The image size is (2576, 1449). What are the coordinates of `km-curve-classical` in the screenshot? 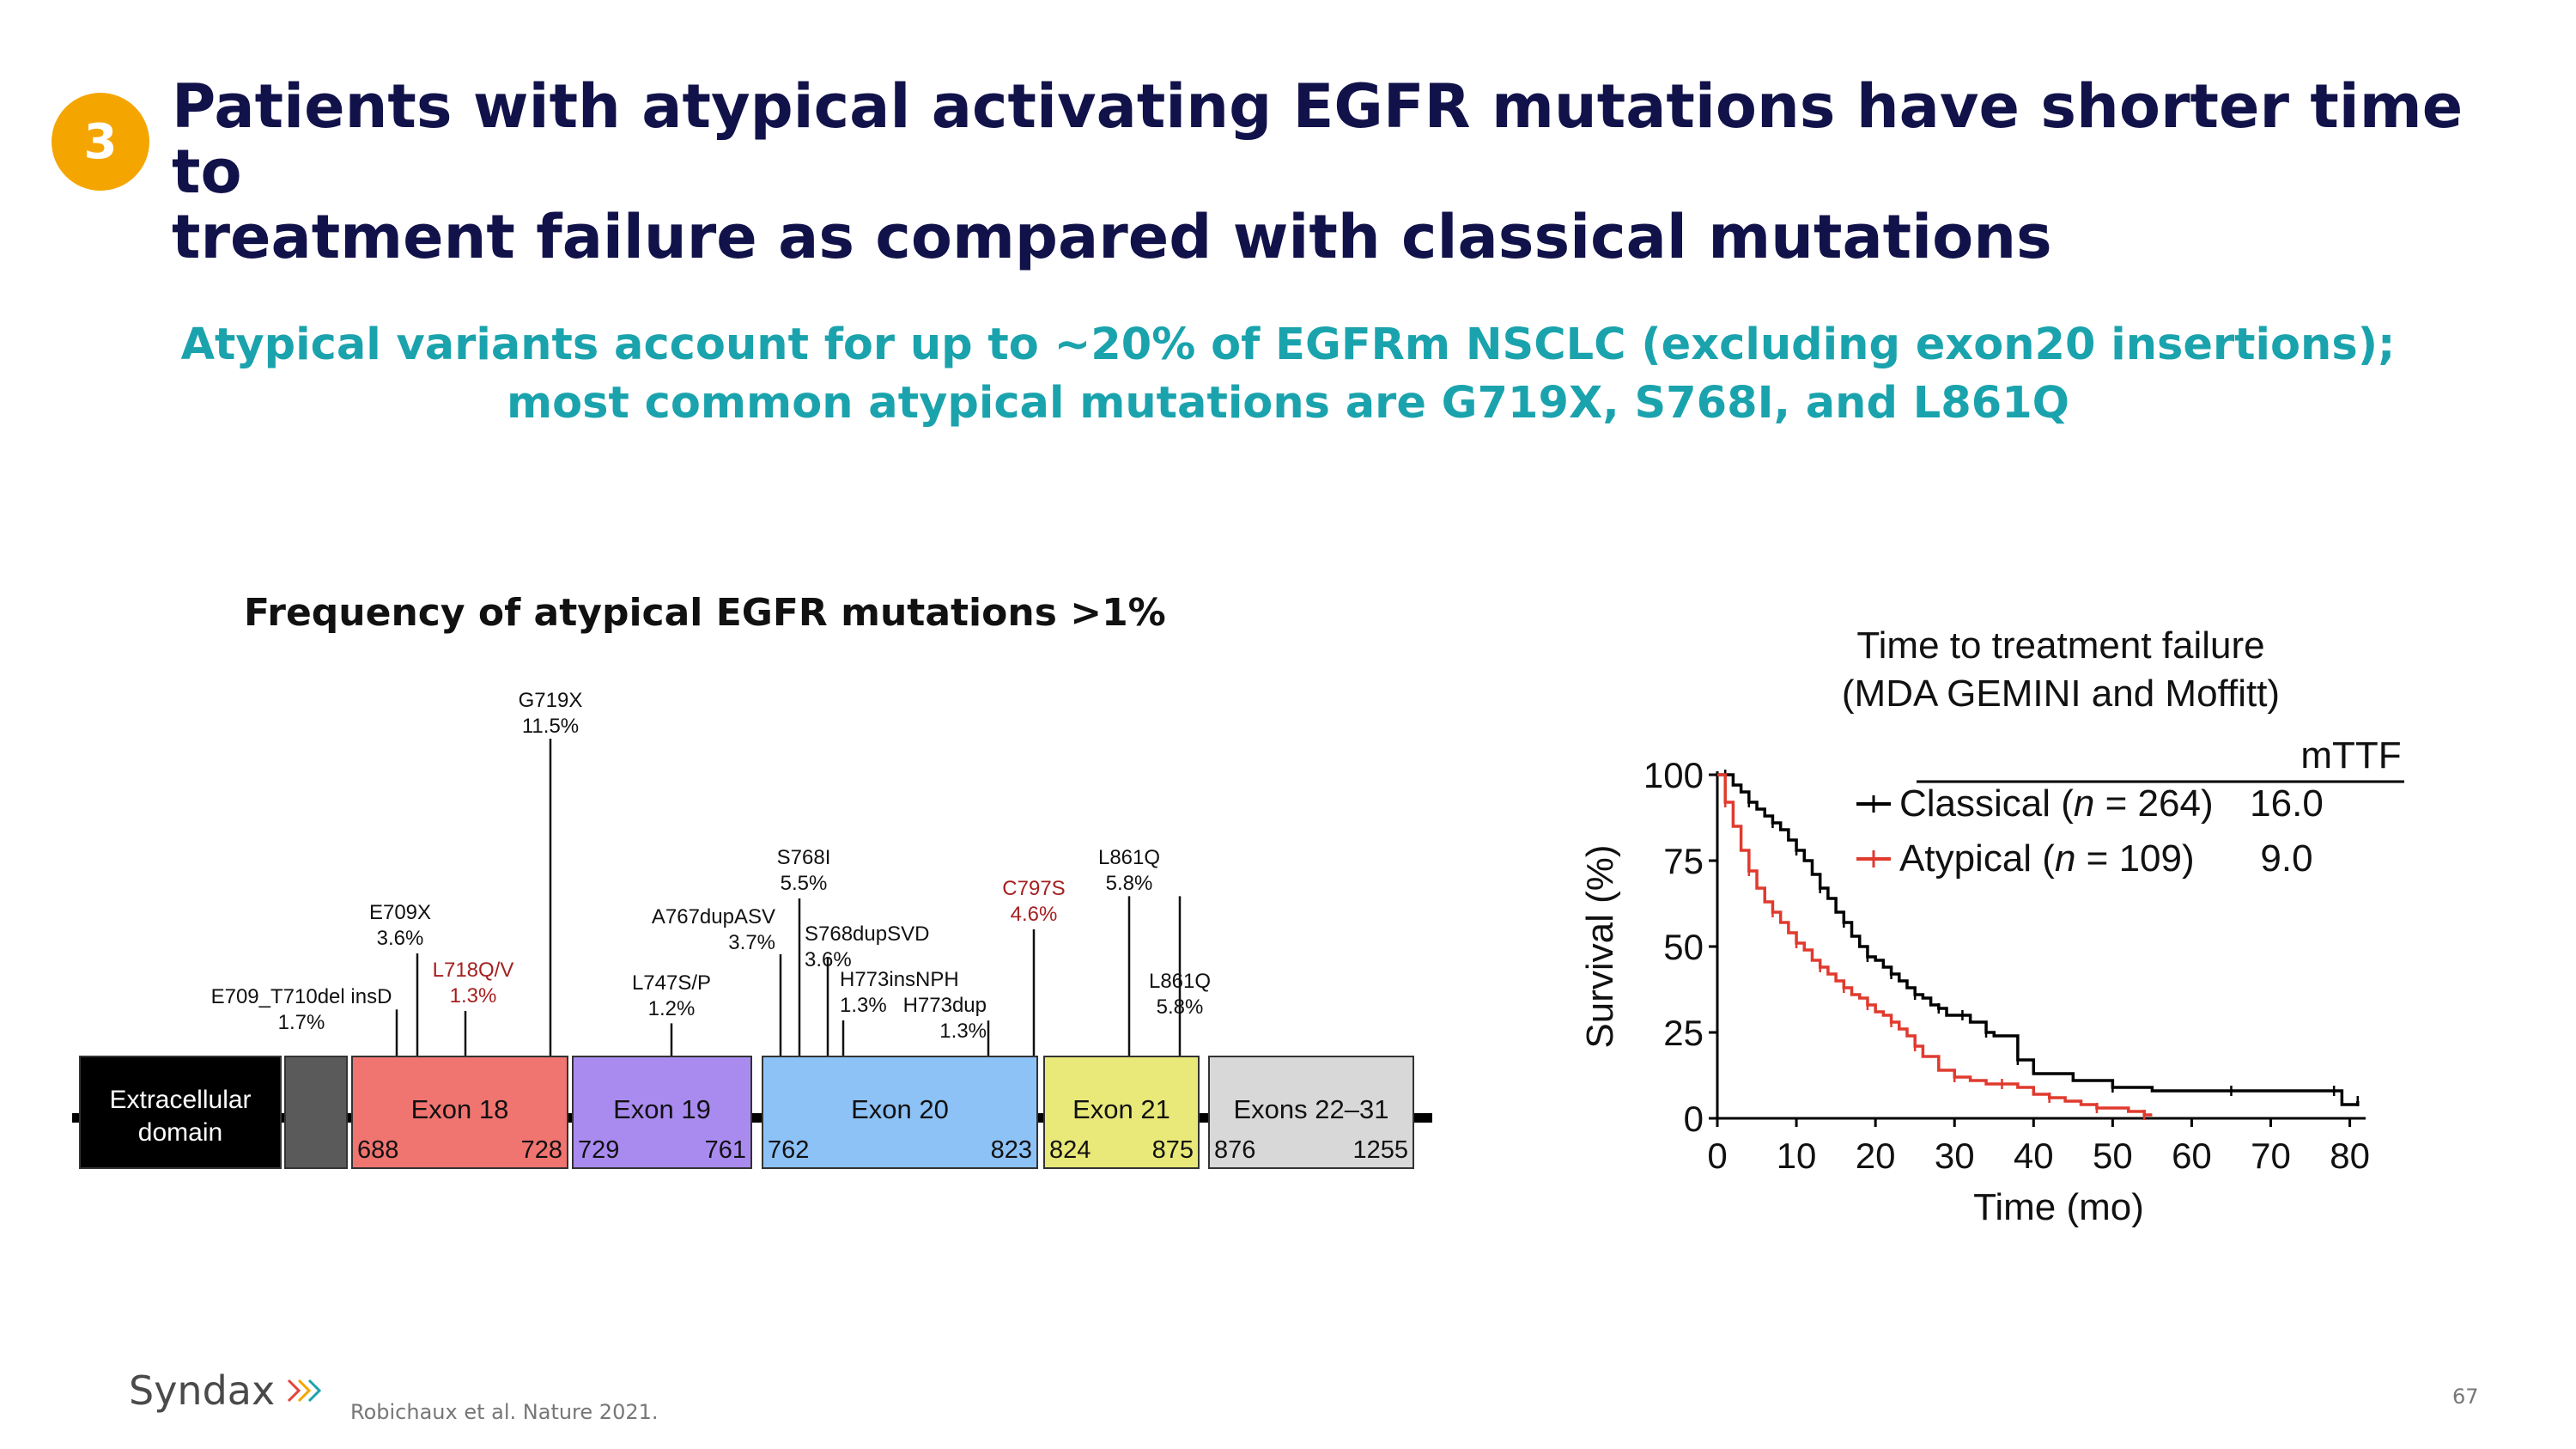 It's located at (2039, 939).